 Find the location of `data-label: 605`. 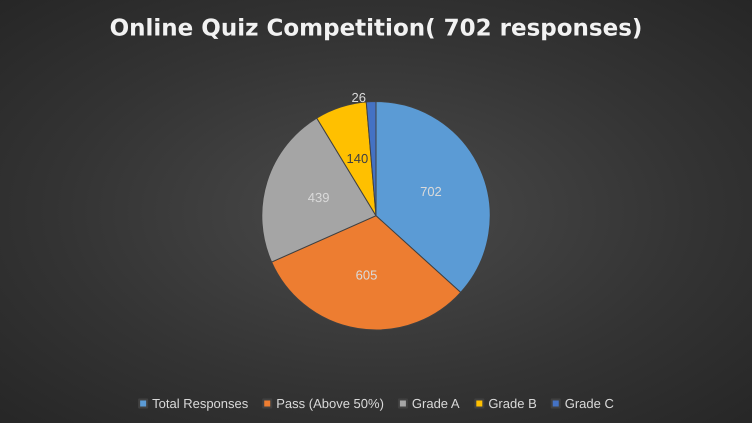

data-label: 605 is located at coordinates (367, 275).